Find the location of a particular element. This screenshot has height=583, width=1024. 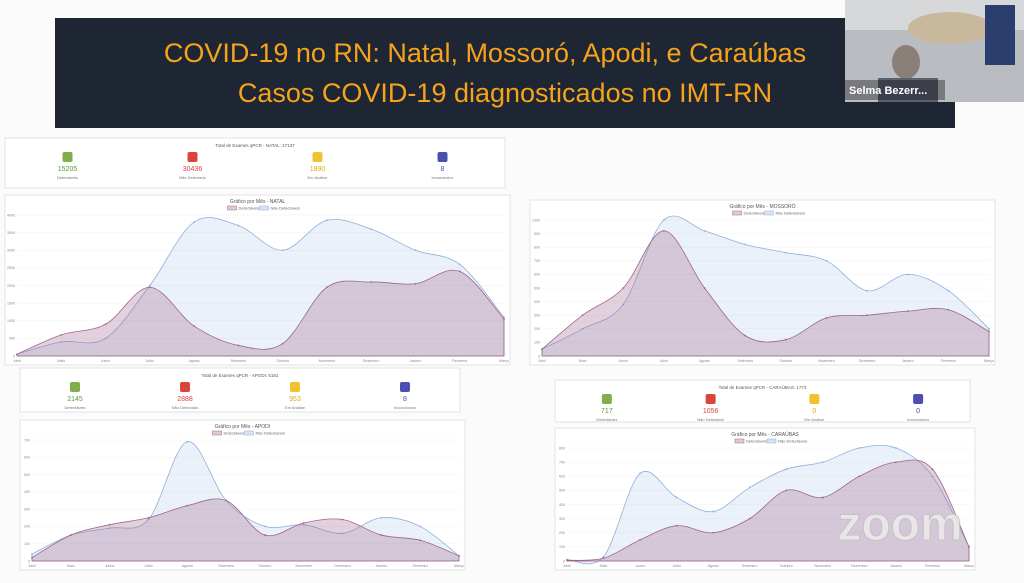

y-tick-label: 200 is located at coordinates (562, 533).